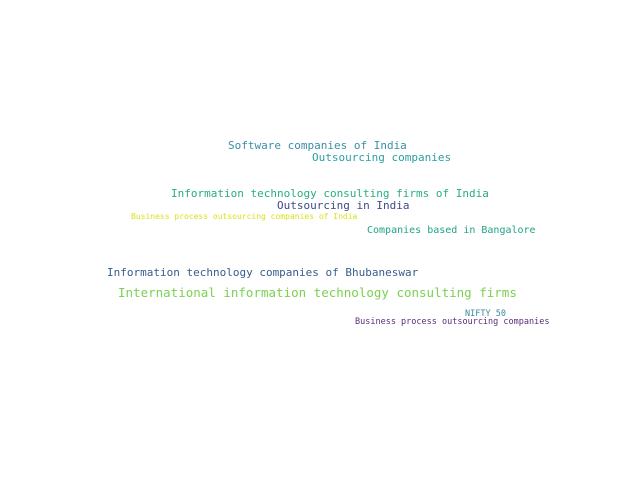  What do you see at coordinates (452, 322) in the screenshot?
I see `word-bpo-companies: Business process outsourcing companies` at bounding box center [452, 322].